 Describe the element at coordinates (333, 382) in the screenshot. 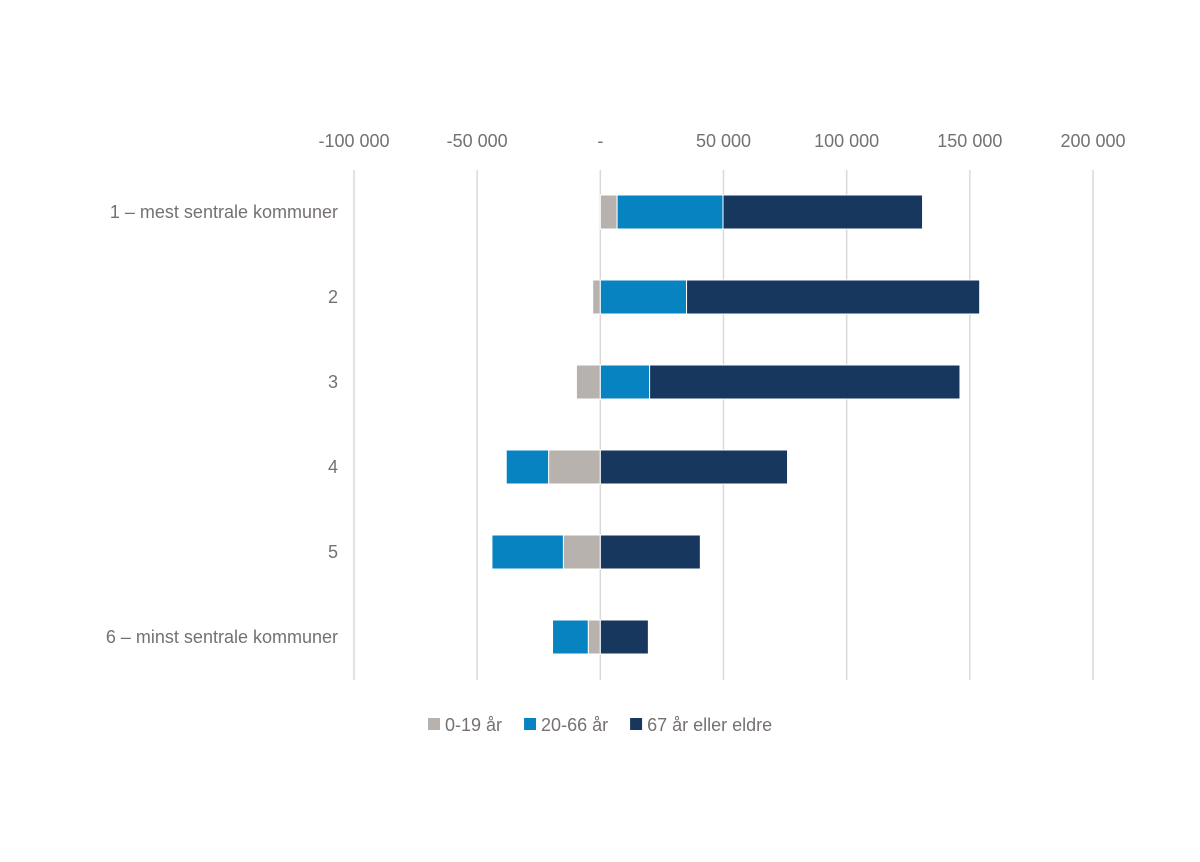

I see `category-label: 3` at that location.